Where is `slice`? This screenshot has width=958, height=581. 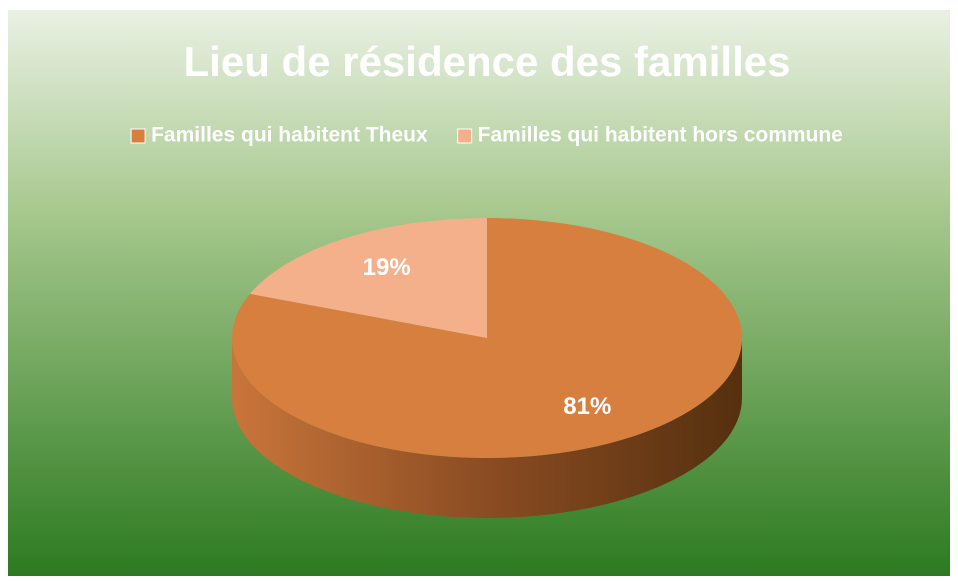 slice is located at coordinates (368, 278).